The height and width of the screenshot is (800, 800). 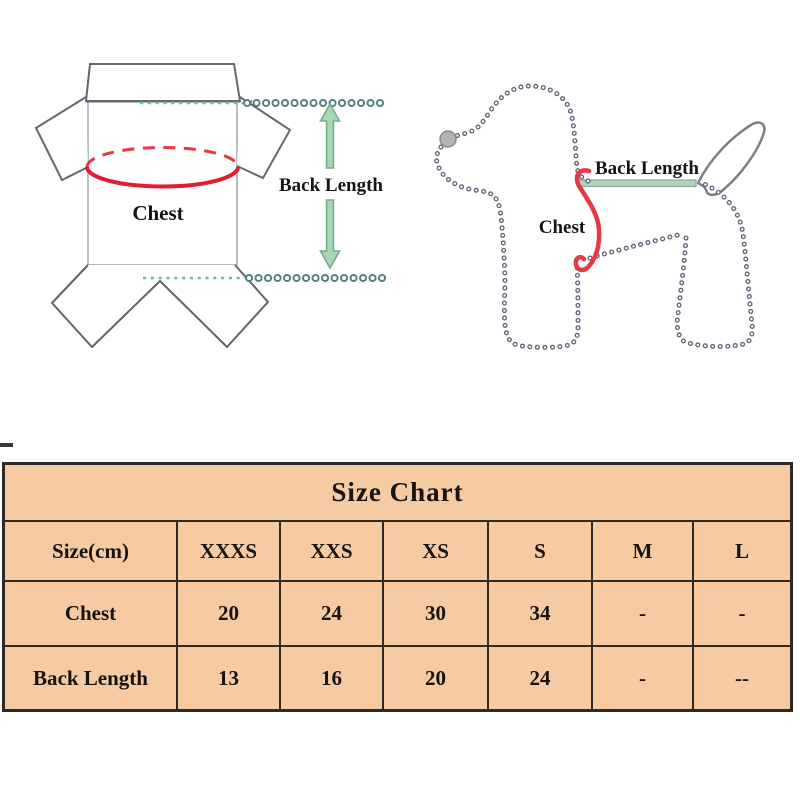 I want to click on header-xxs: XXS, so click(x=331, y=551).